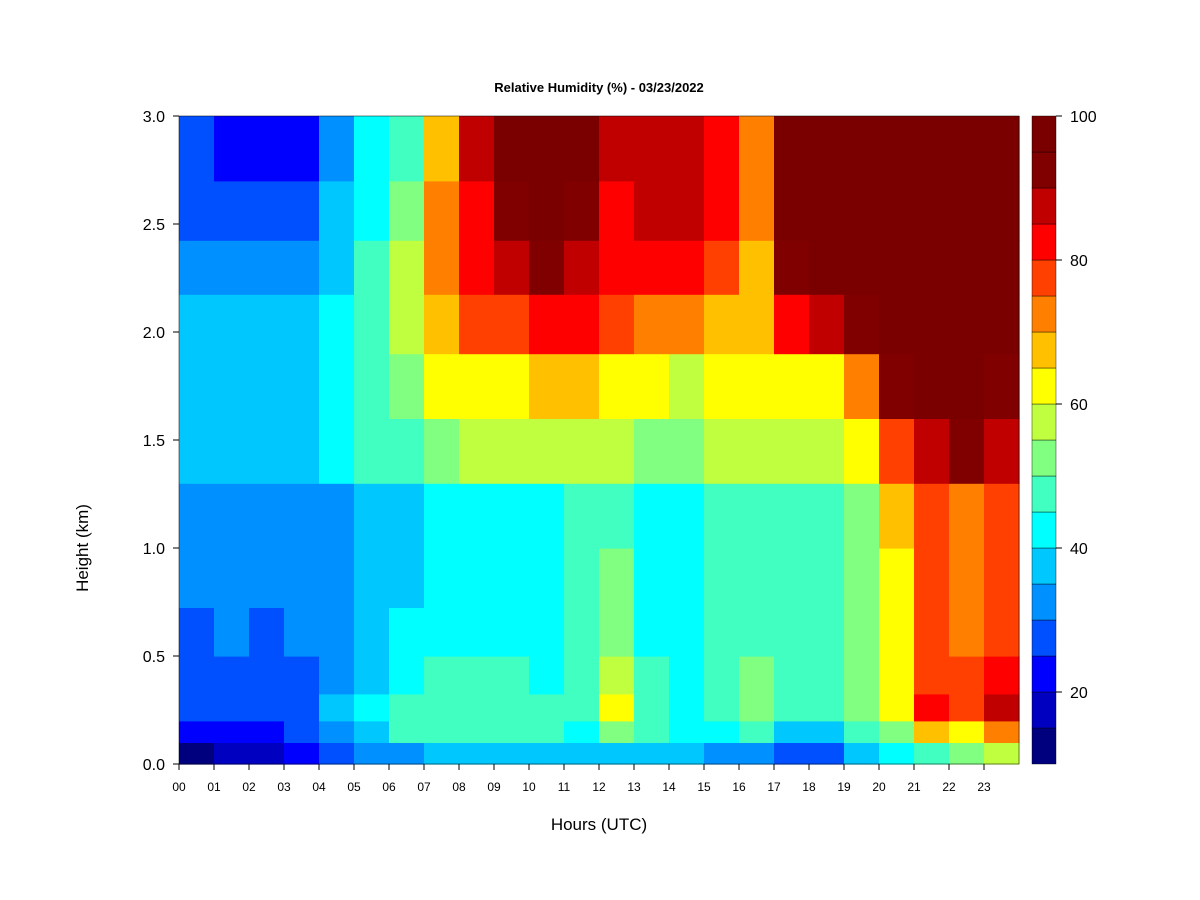 The width and height of the screenshot is (1200, 900). What do you see at coordinates (844, 787) in the screenshot?
I see `x-tick-label: 19` at bounding box center [844, 787].